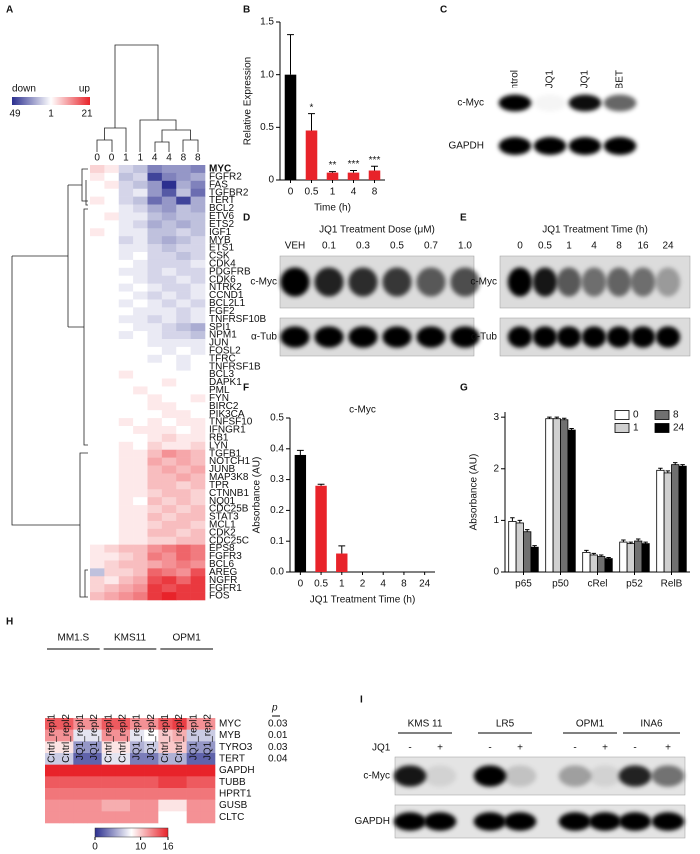 The height and width of the screenshot is (854, 700). I want to click on x-axis-label: Time (h), so click(332, 208).